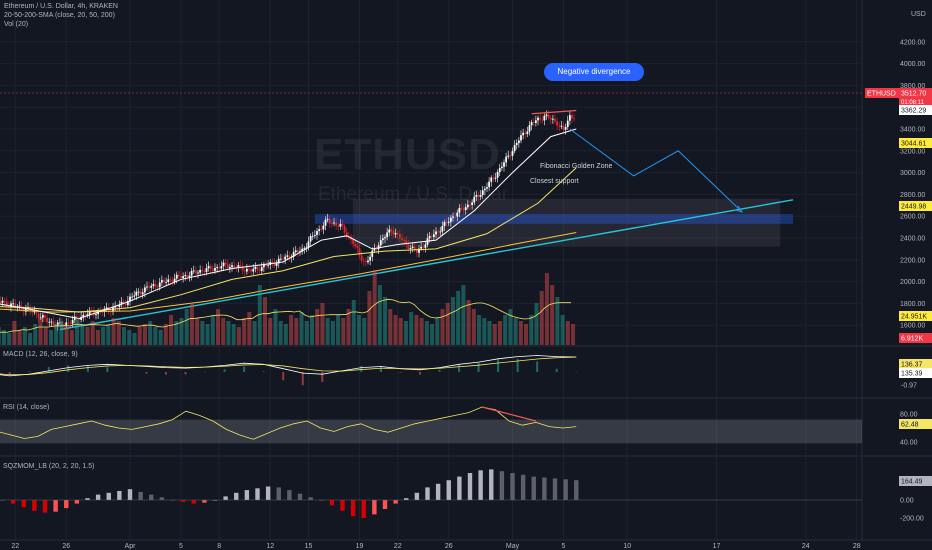 This screenshot has height=550, width=932. I want to click on price-tick-label: 3400.00, so click(912, 130).